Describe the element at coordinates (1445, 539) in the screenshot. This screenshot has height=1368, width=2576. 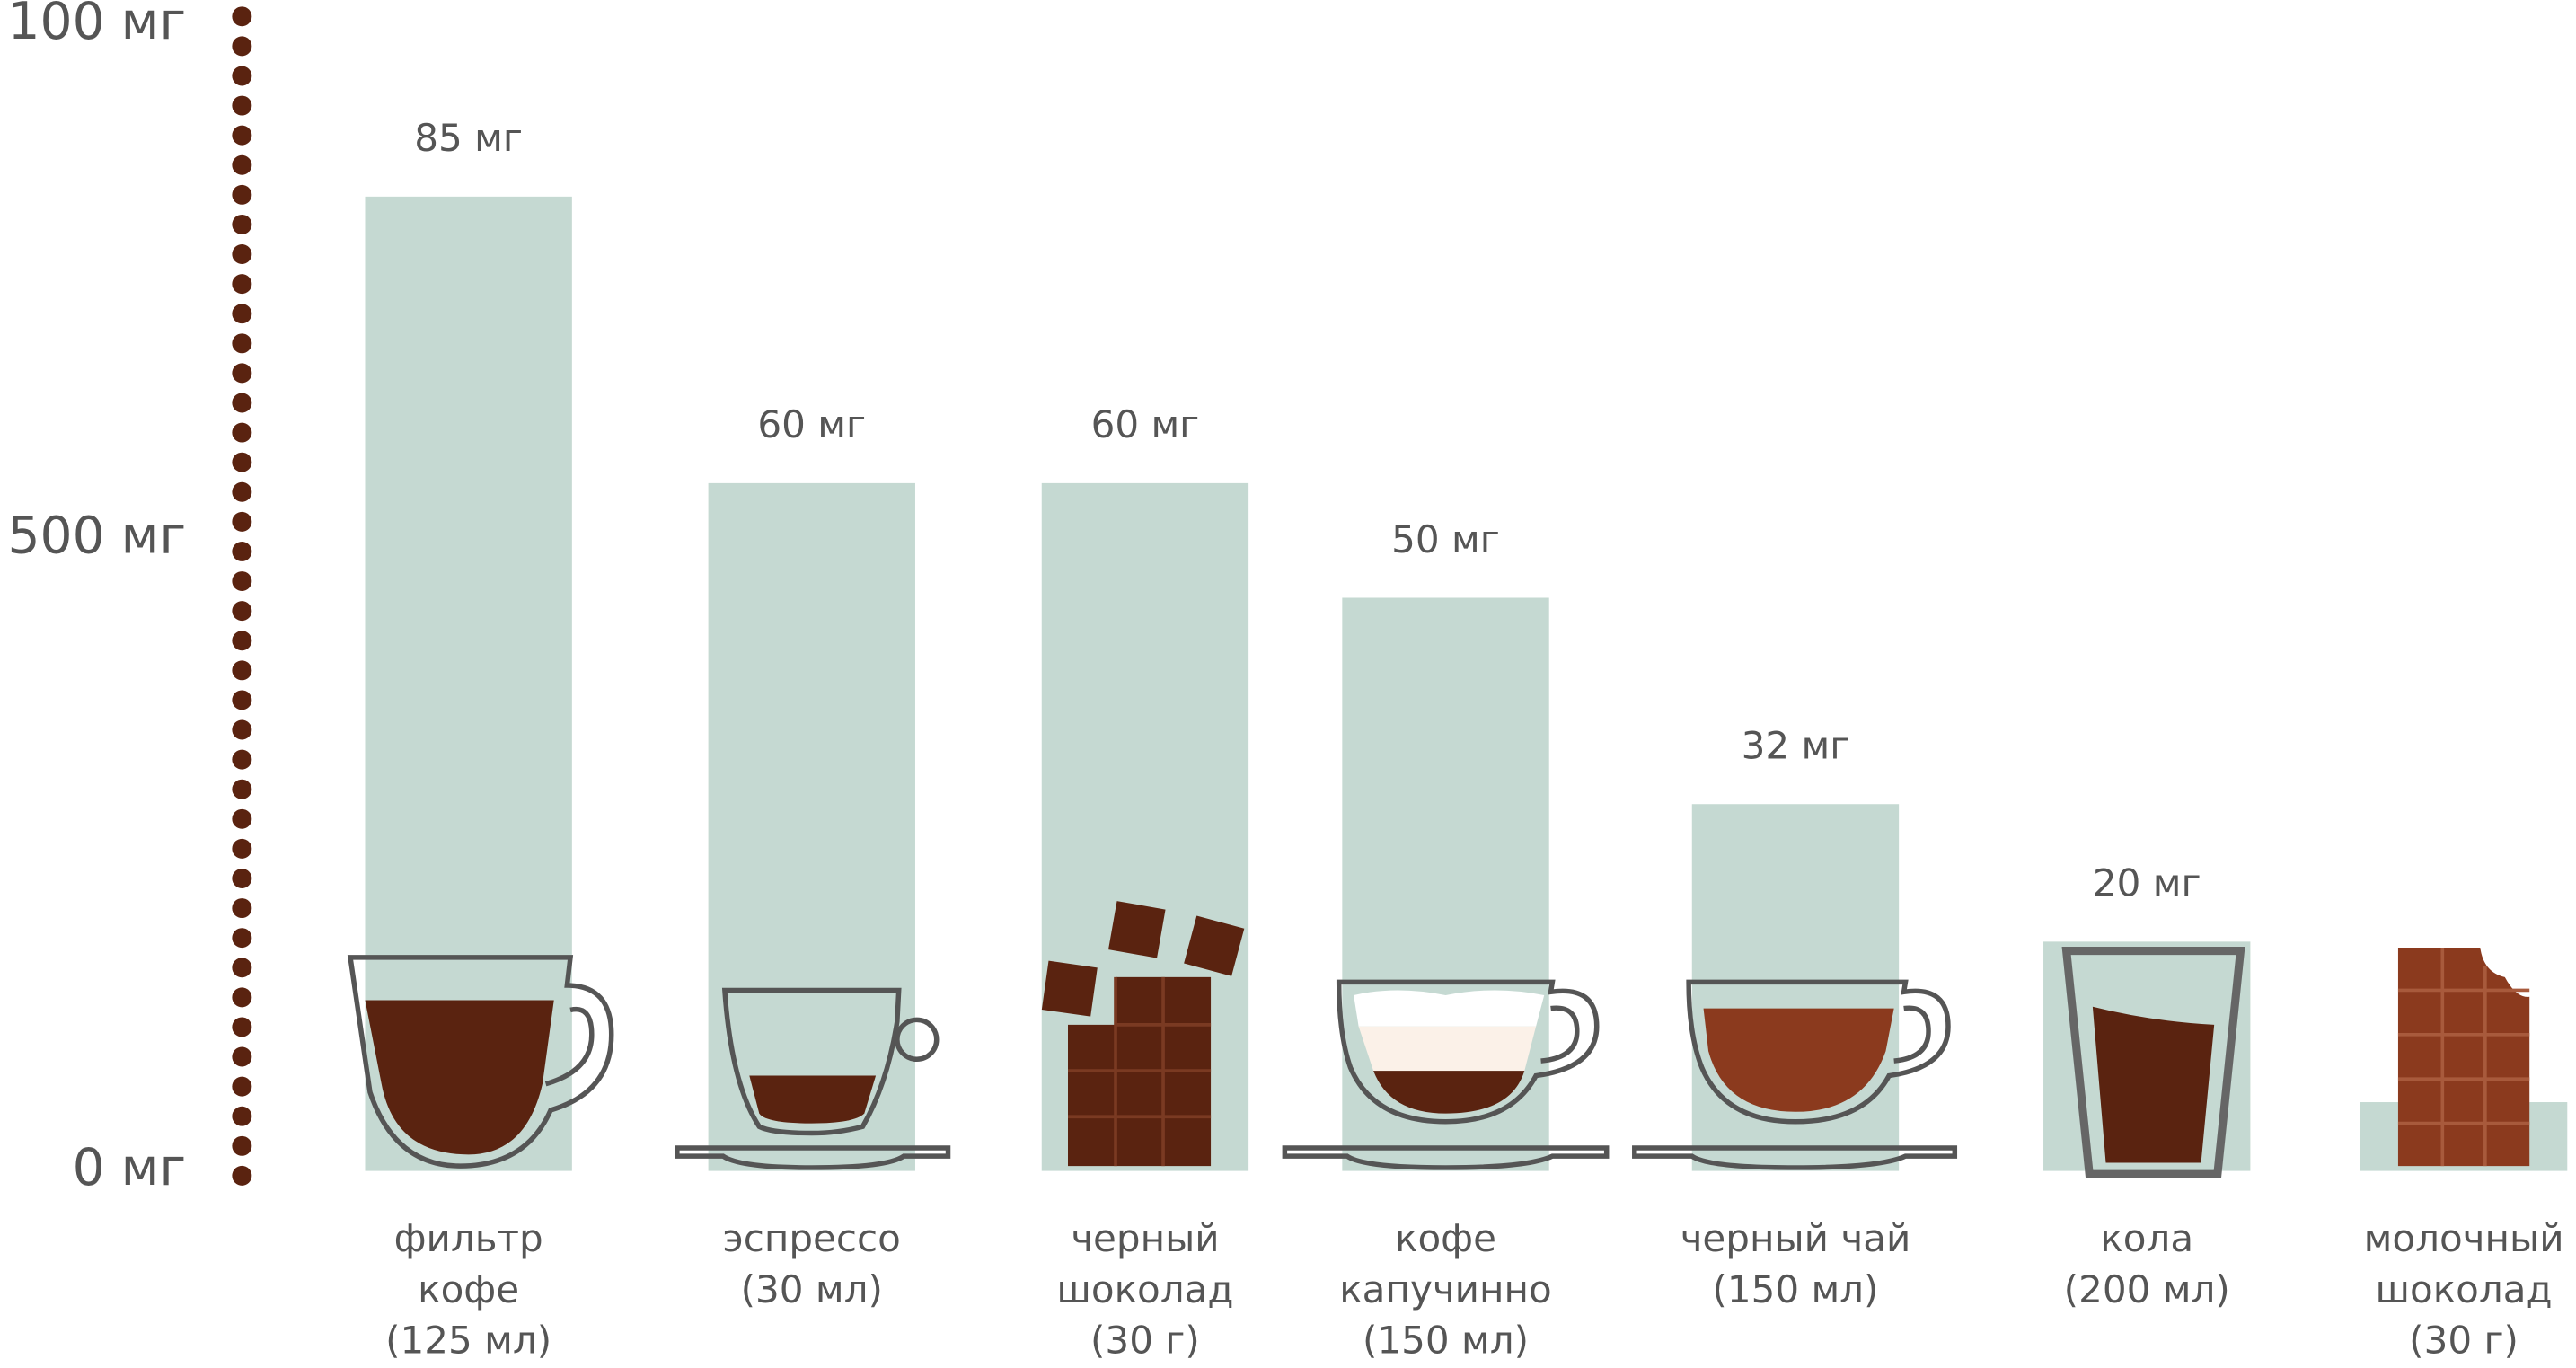
I see `value-label: 50 мг` at that location.